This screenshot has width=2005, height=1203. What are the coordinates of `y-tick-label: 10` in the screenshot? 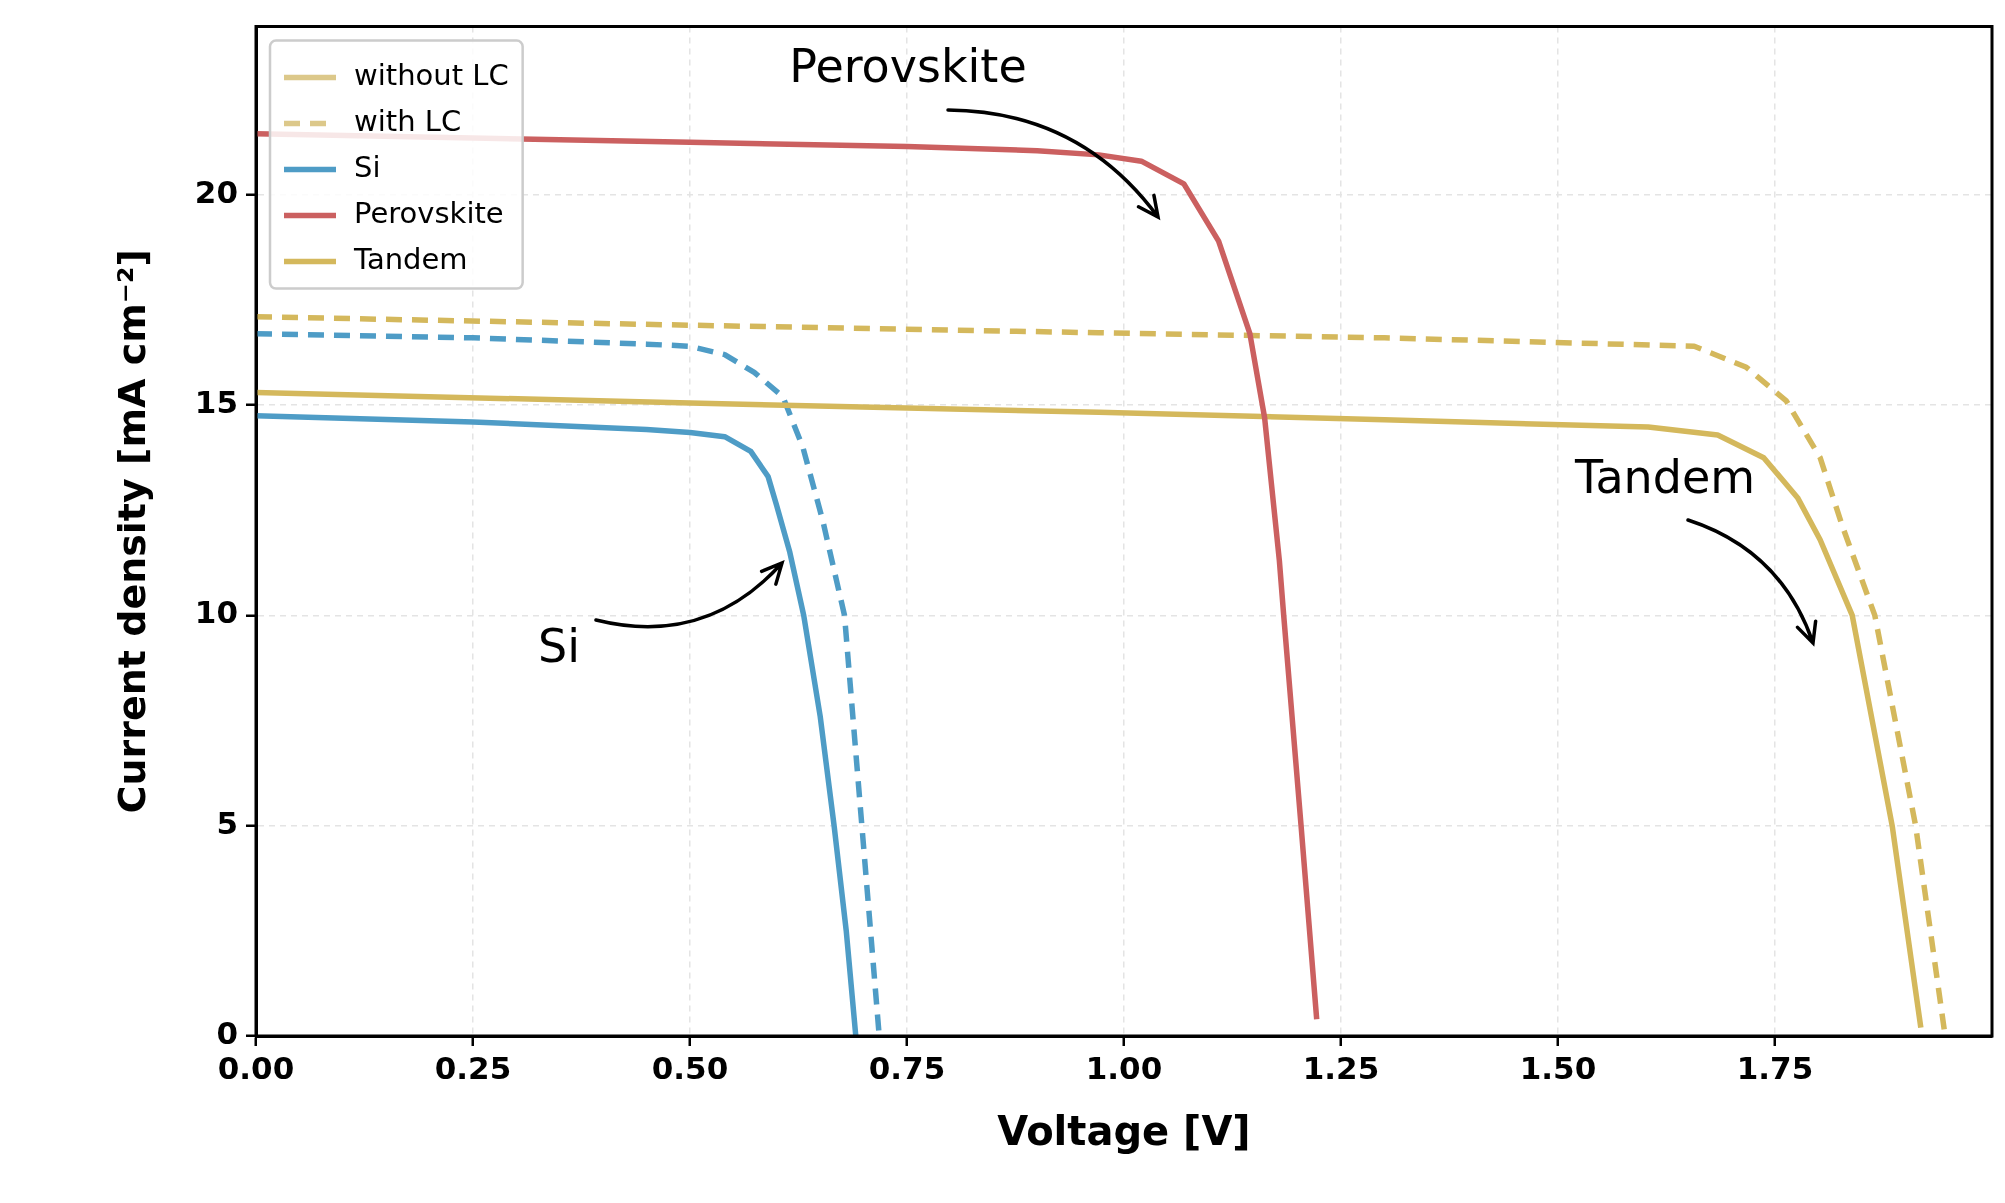 It's located at (216, 612).